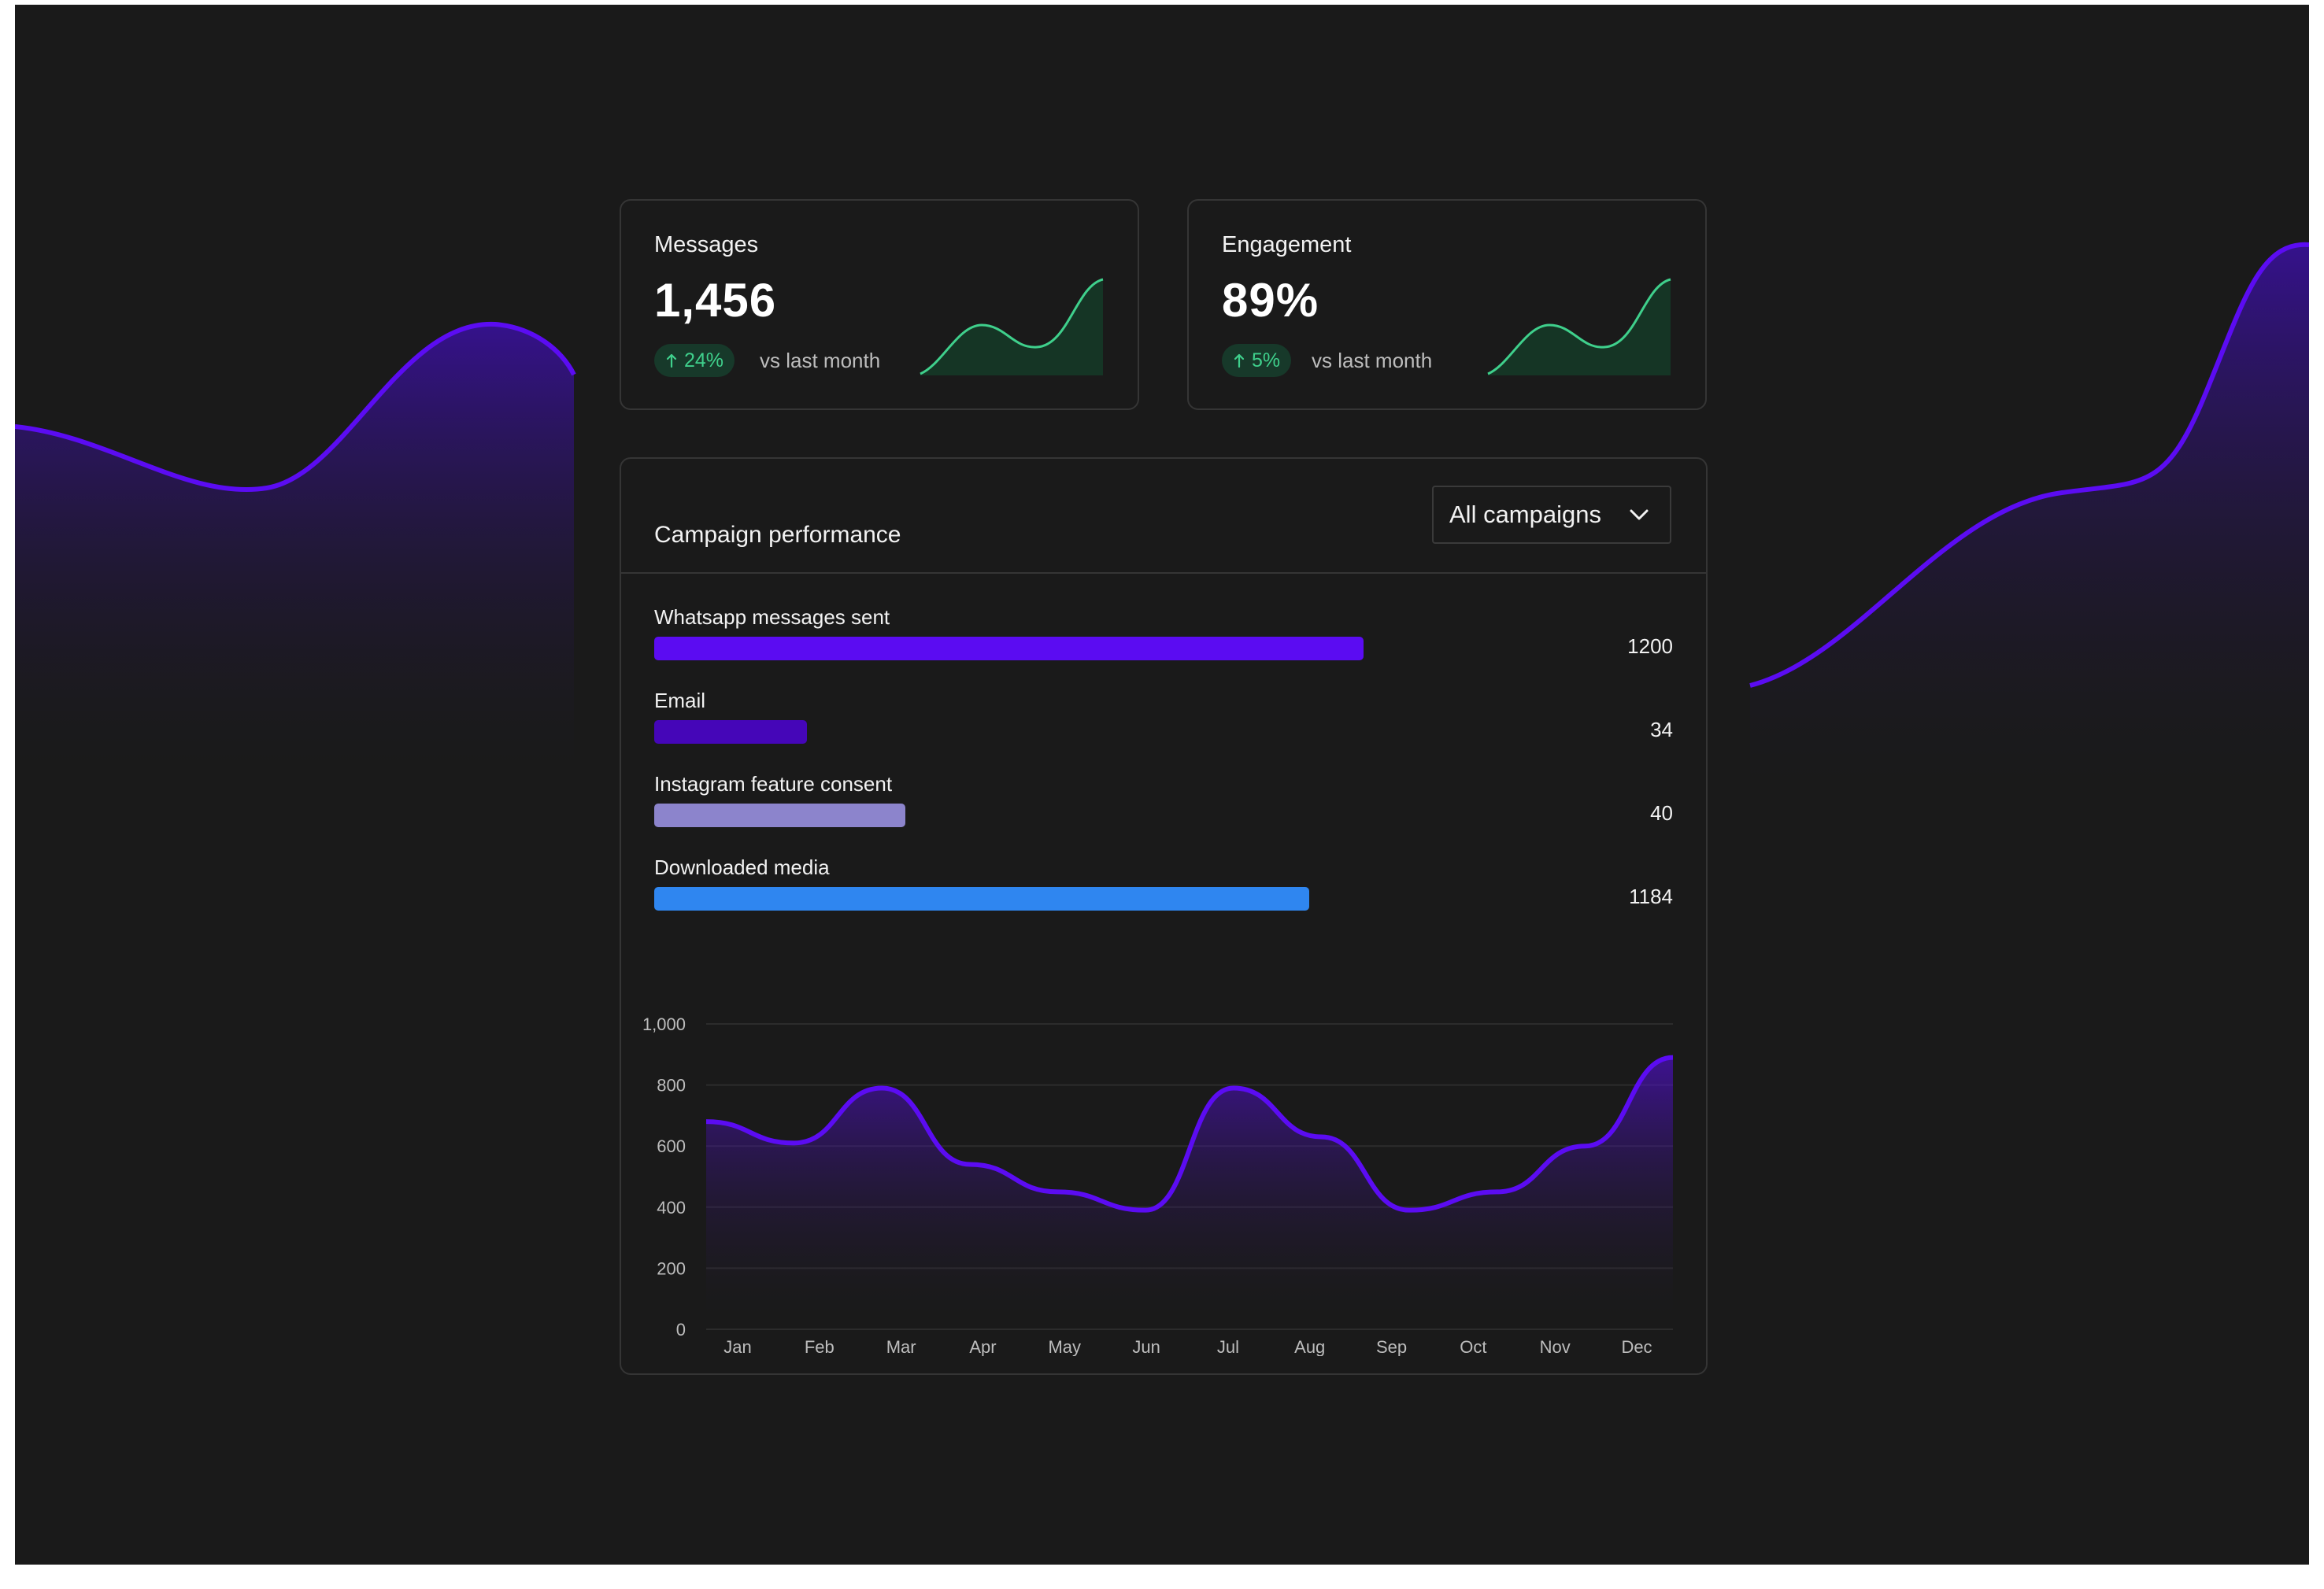 Image resolution: width=2324 pixels, height=1589 pixels. Describe the element at coordinates (1287, 245) in the screenshot. I see `stat-title: Engagement` at that location.